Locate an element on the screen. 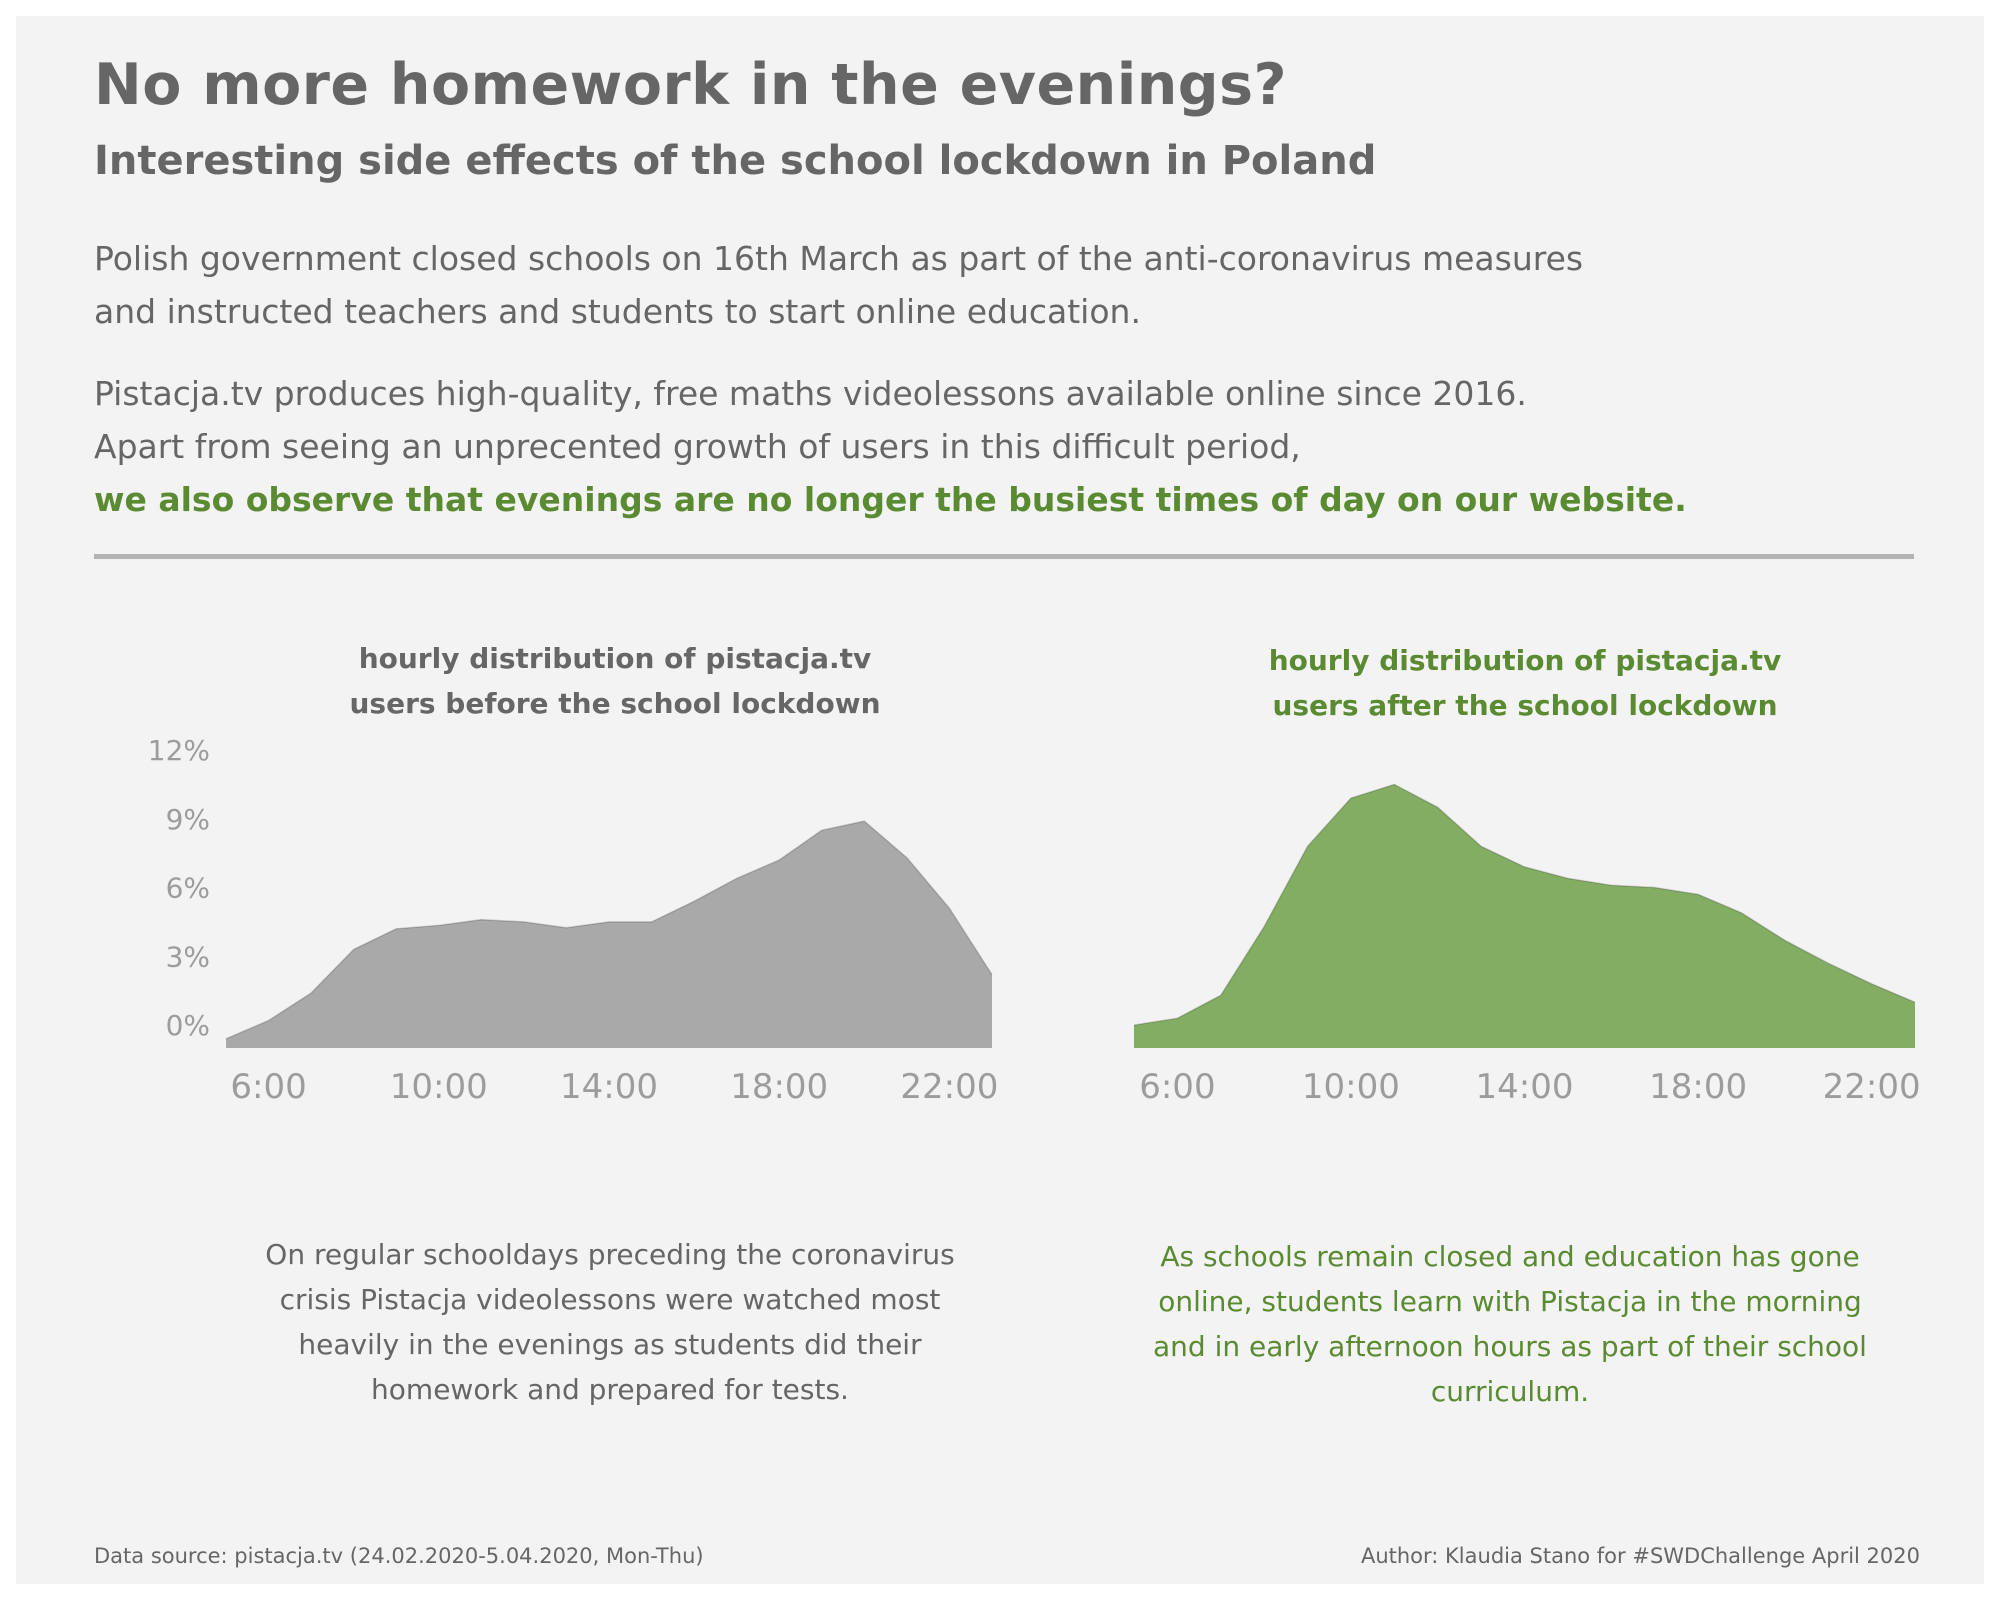  y-tick-label: 12% is located at coordinates (179, 750).